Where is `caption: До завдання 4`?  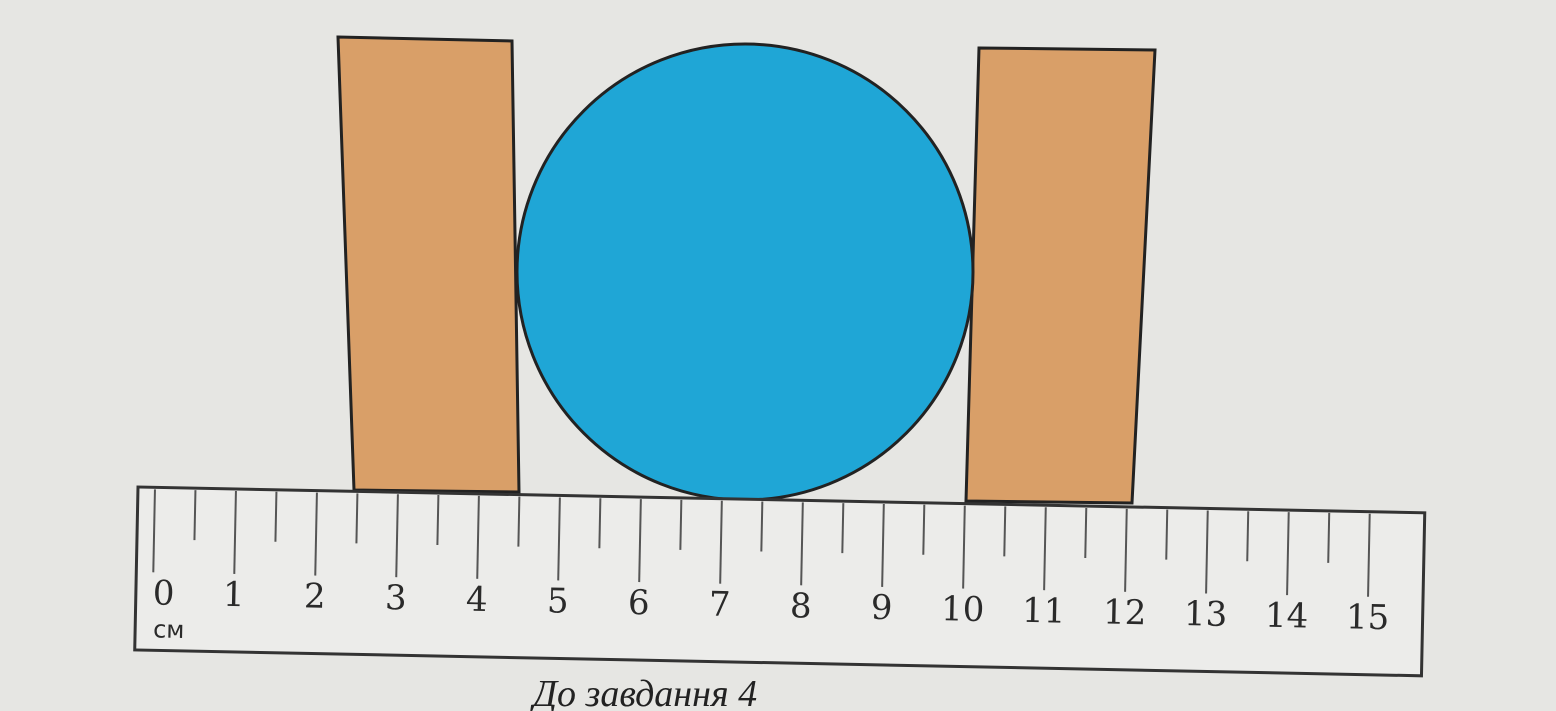
caption: До завдання 4 is located at coordinates (643, 692).